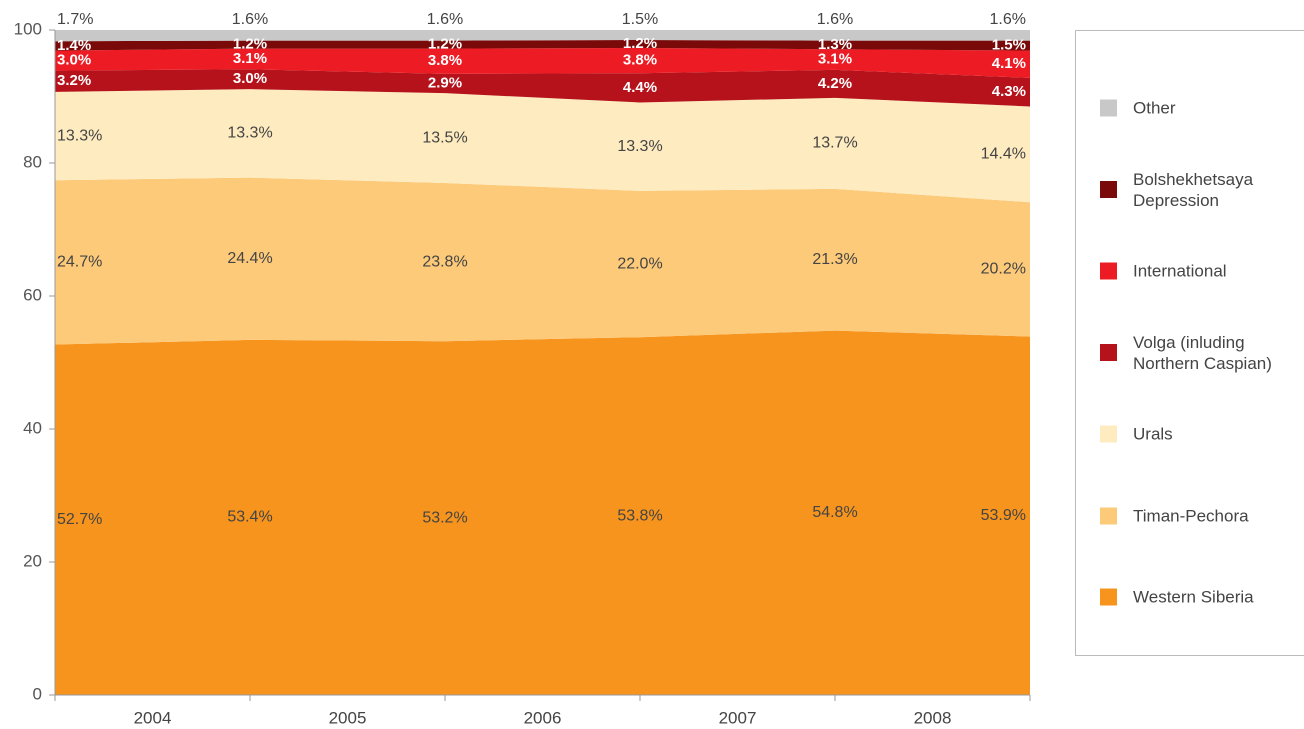  I want to click on data-label: 1.7%, so click(75, 19).